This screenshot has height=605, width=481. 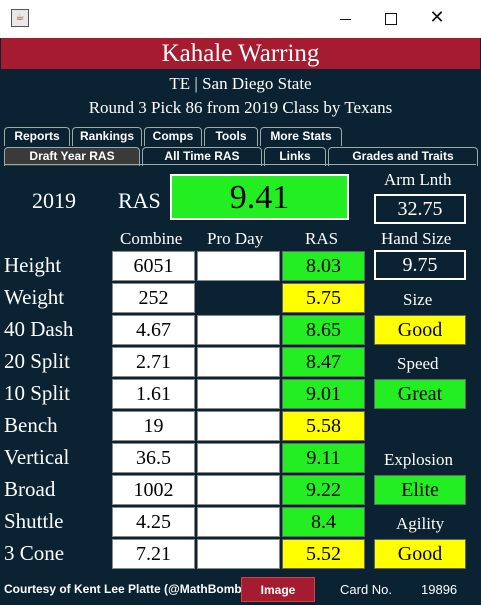 What do you see at coordinates (34, 521) in the screenshot?
I see `row-label-shuttle: Shuttle` at bounding box center [34, 521].